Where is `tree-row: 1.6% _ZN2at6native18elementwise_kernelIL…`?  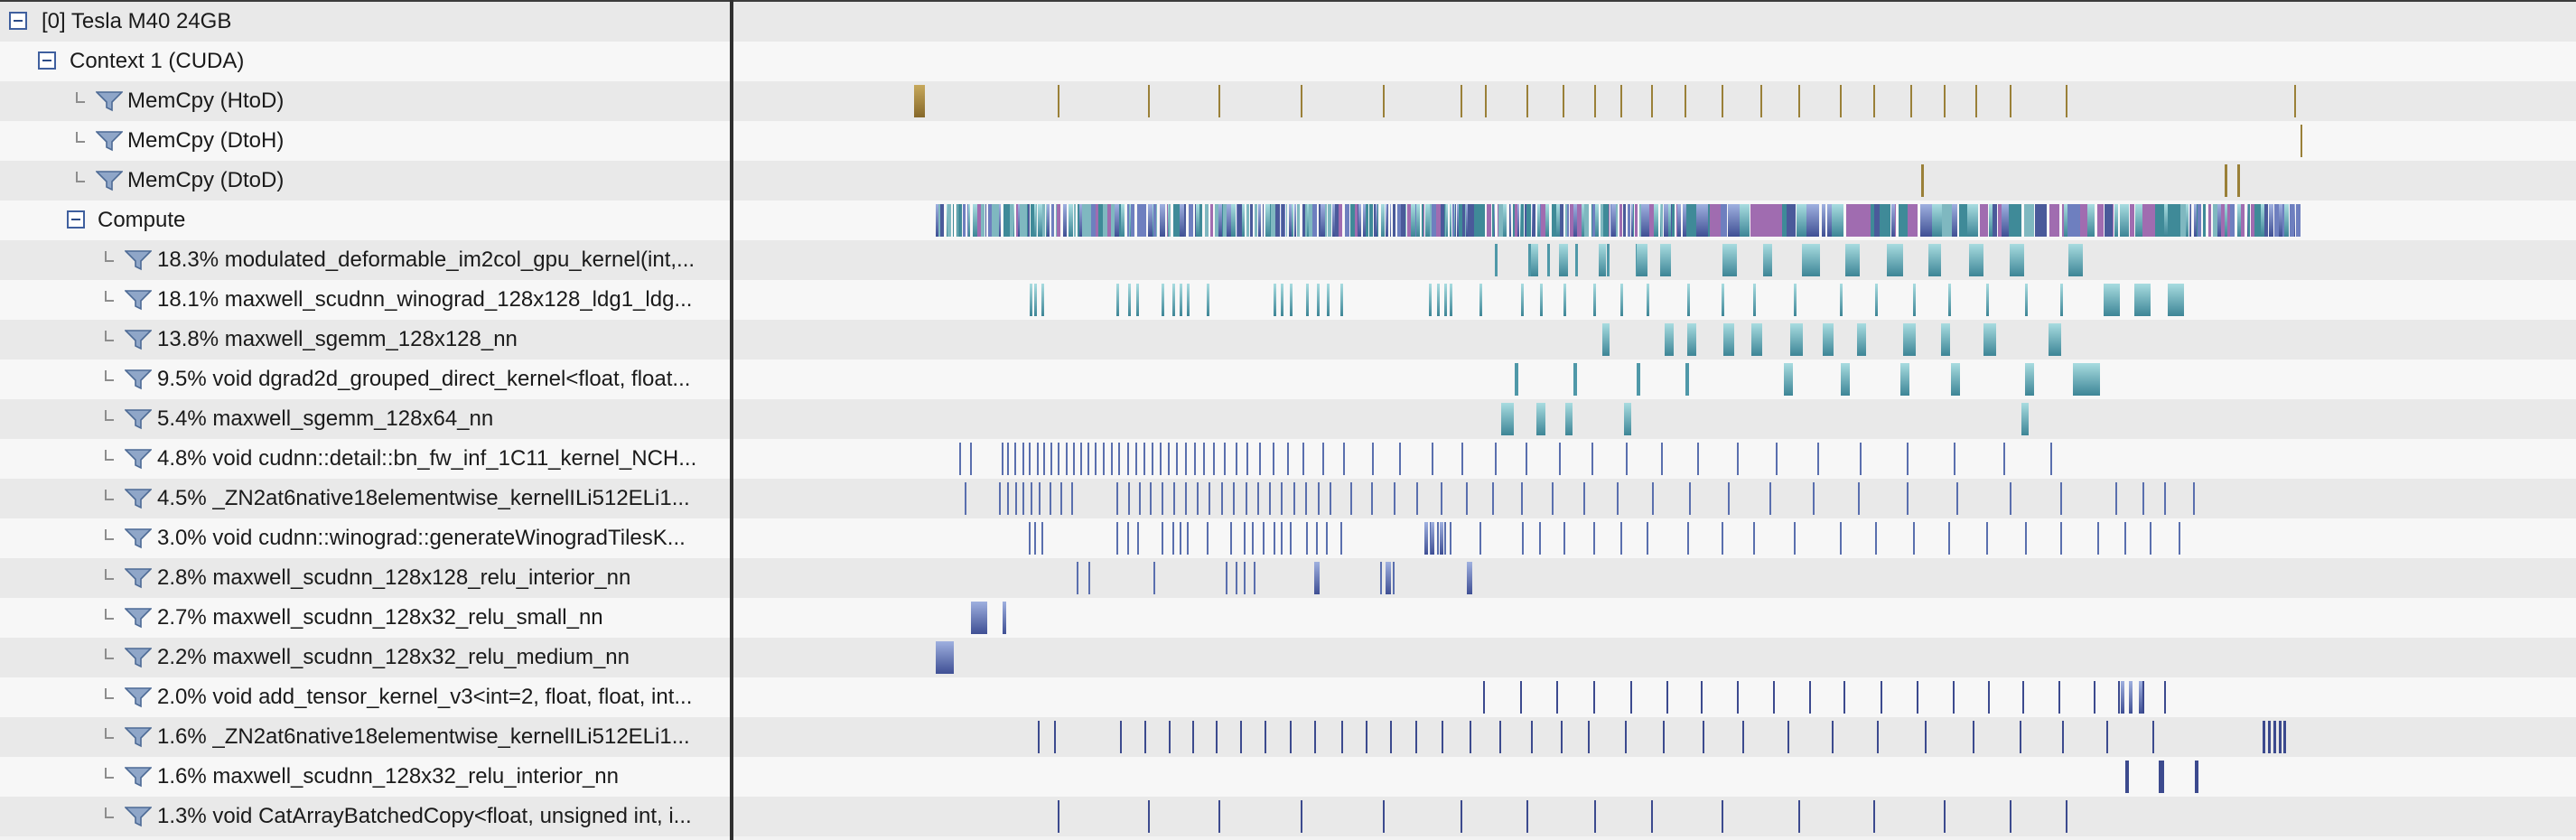 tree-row: 1.6% _ZN2at6native18elementwise_kernelIL… is located at coordinates (365, 737).